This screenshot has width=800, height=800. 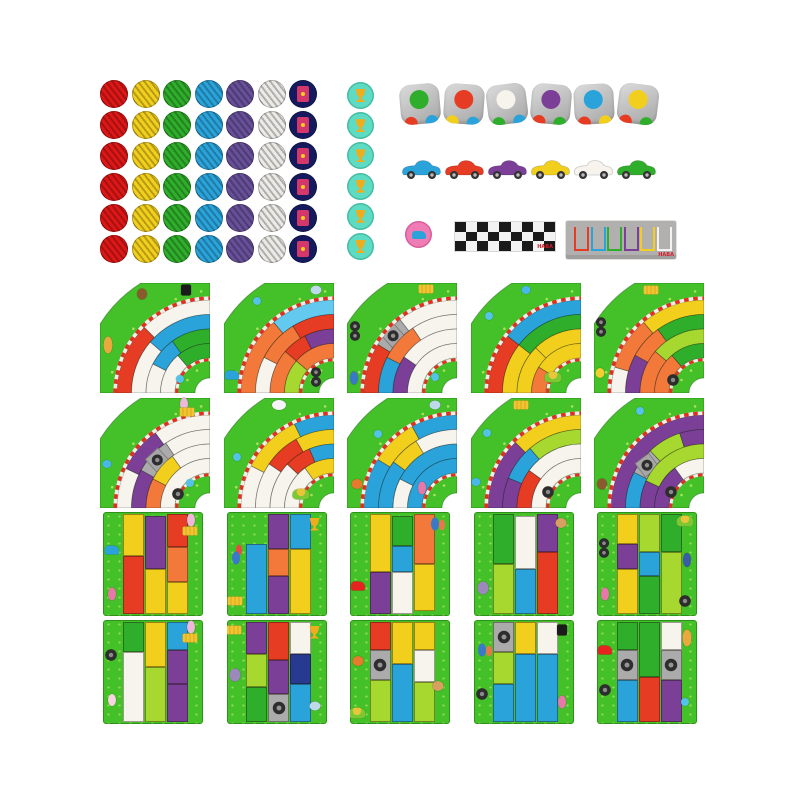 I want to click on yellow-garage-slot, so click(x=647, y=239).